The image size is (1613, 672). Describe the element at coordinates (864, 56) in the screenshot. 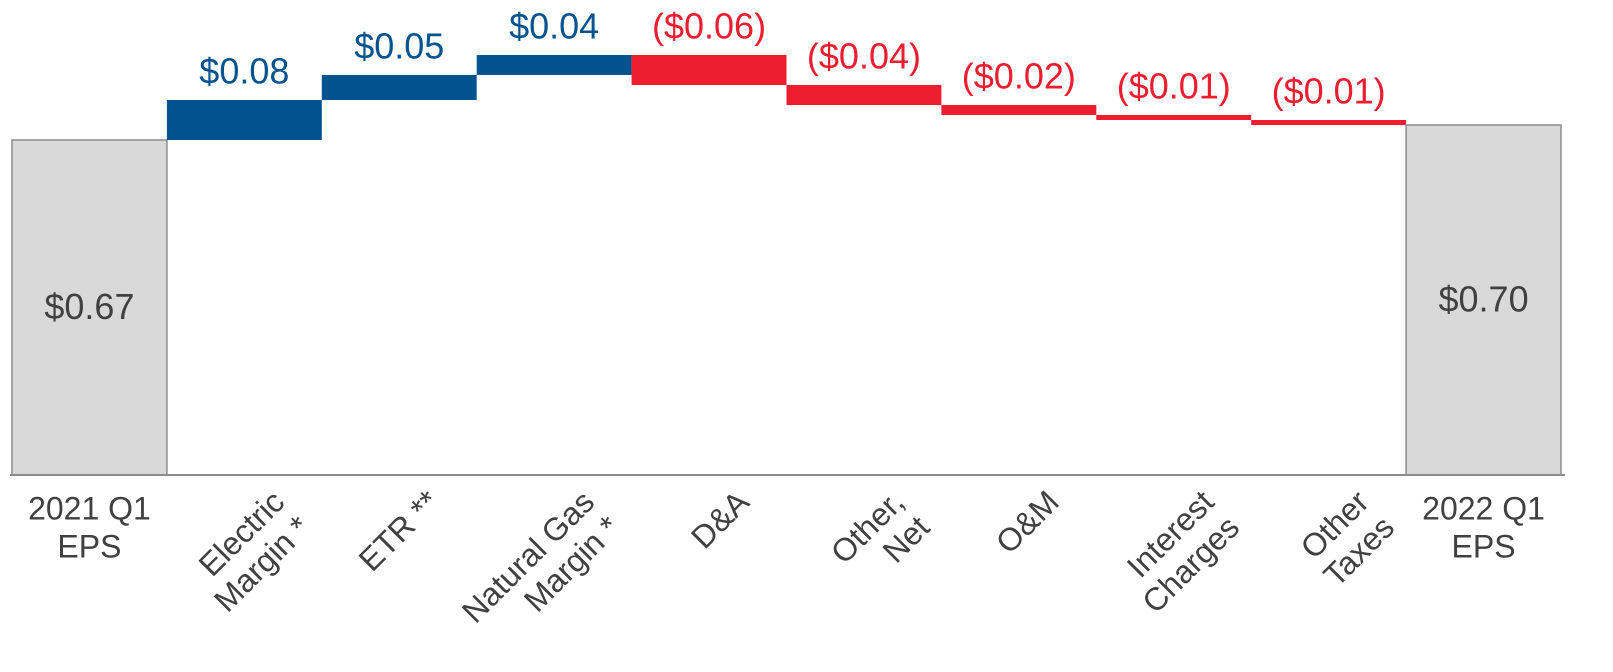

I see `value-label: ($0.04)` at that location.